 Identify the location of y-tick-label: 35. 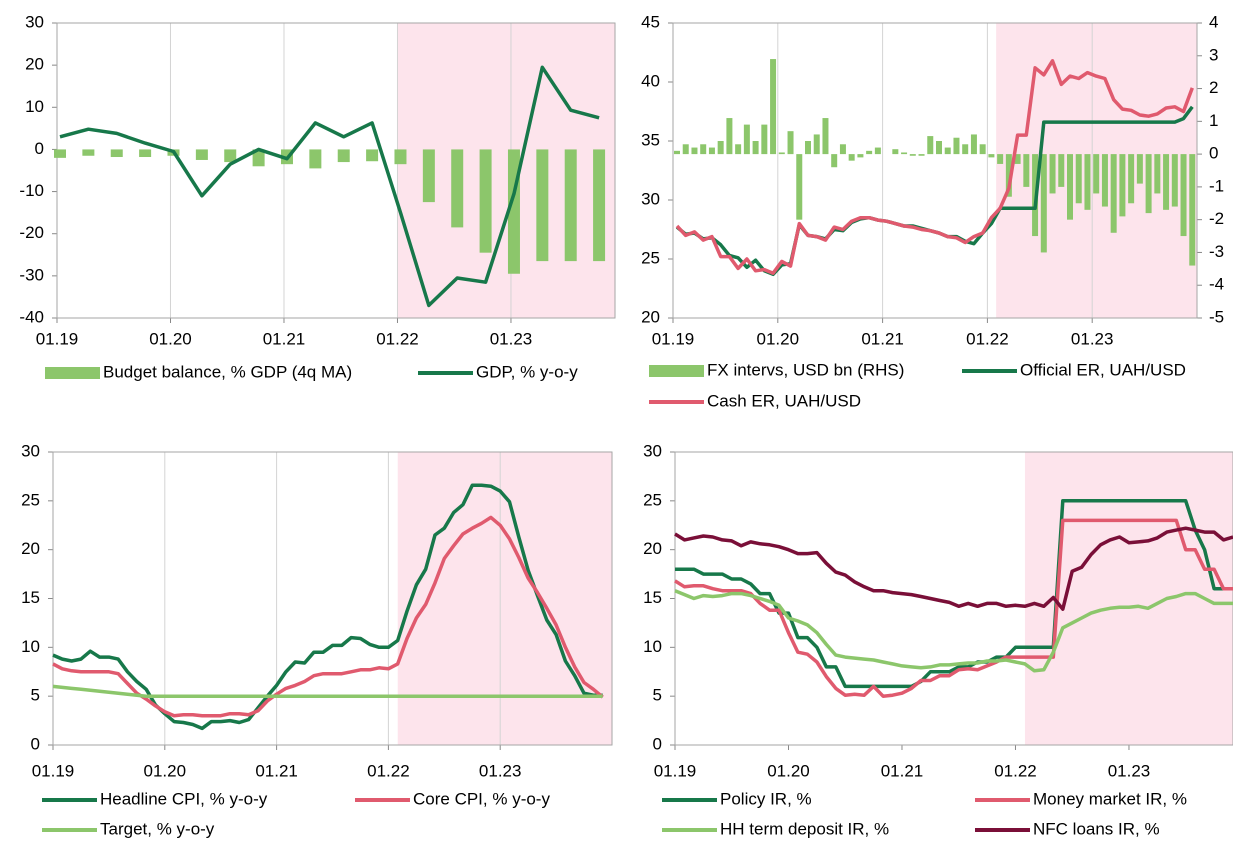
(650, 139).